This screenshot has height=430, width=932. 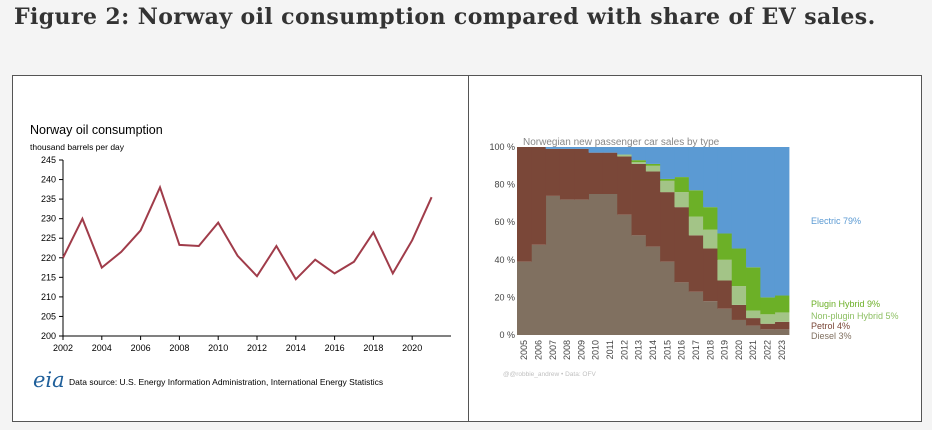 I want to click on sales-x-tick-label: 2019, so click(x=725, y=350).